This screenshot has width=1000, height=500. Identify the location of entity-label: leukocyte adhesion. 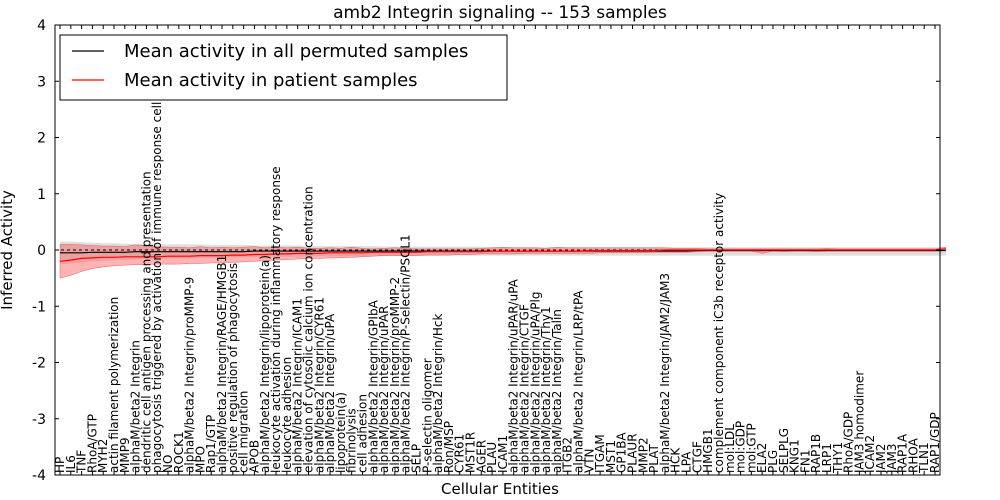
(287, 415).